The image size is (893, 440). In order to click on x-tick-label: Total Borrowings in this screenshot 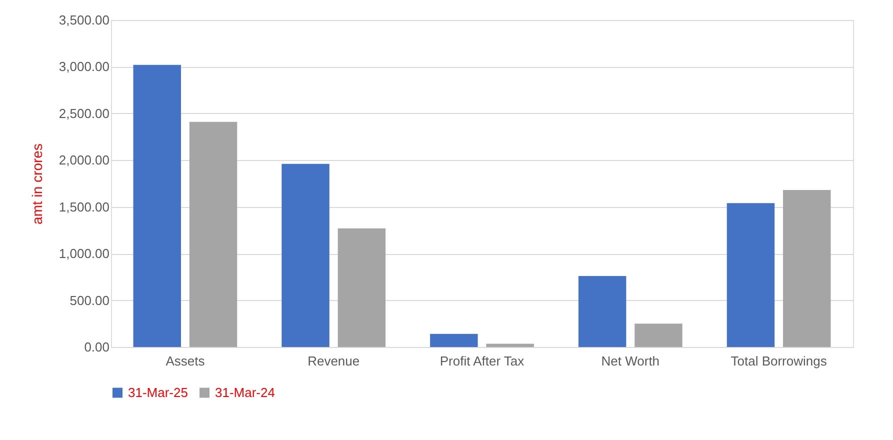, I will do `click(779, 361)`.